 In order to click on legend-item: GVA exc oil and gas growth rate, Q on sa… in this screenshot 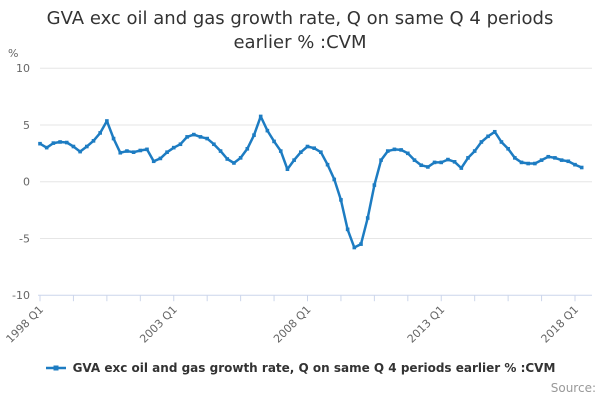, I will do `click(300, 368)`.